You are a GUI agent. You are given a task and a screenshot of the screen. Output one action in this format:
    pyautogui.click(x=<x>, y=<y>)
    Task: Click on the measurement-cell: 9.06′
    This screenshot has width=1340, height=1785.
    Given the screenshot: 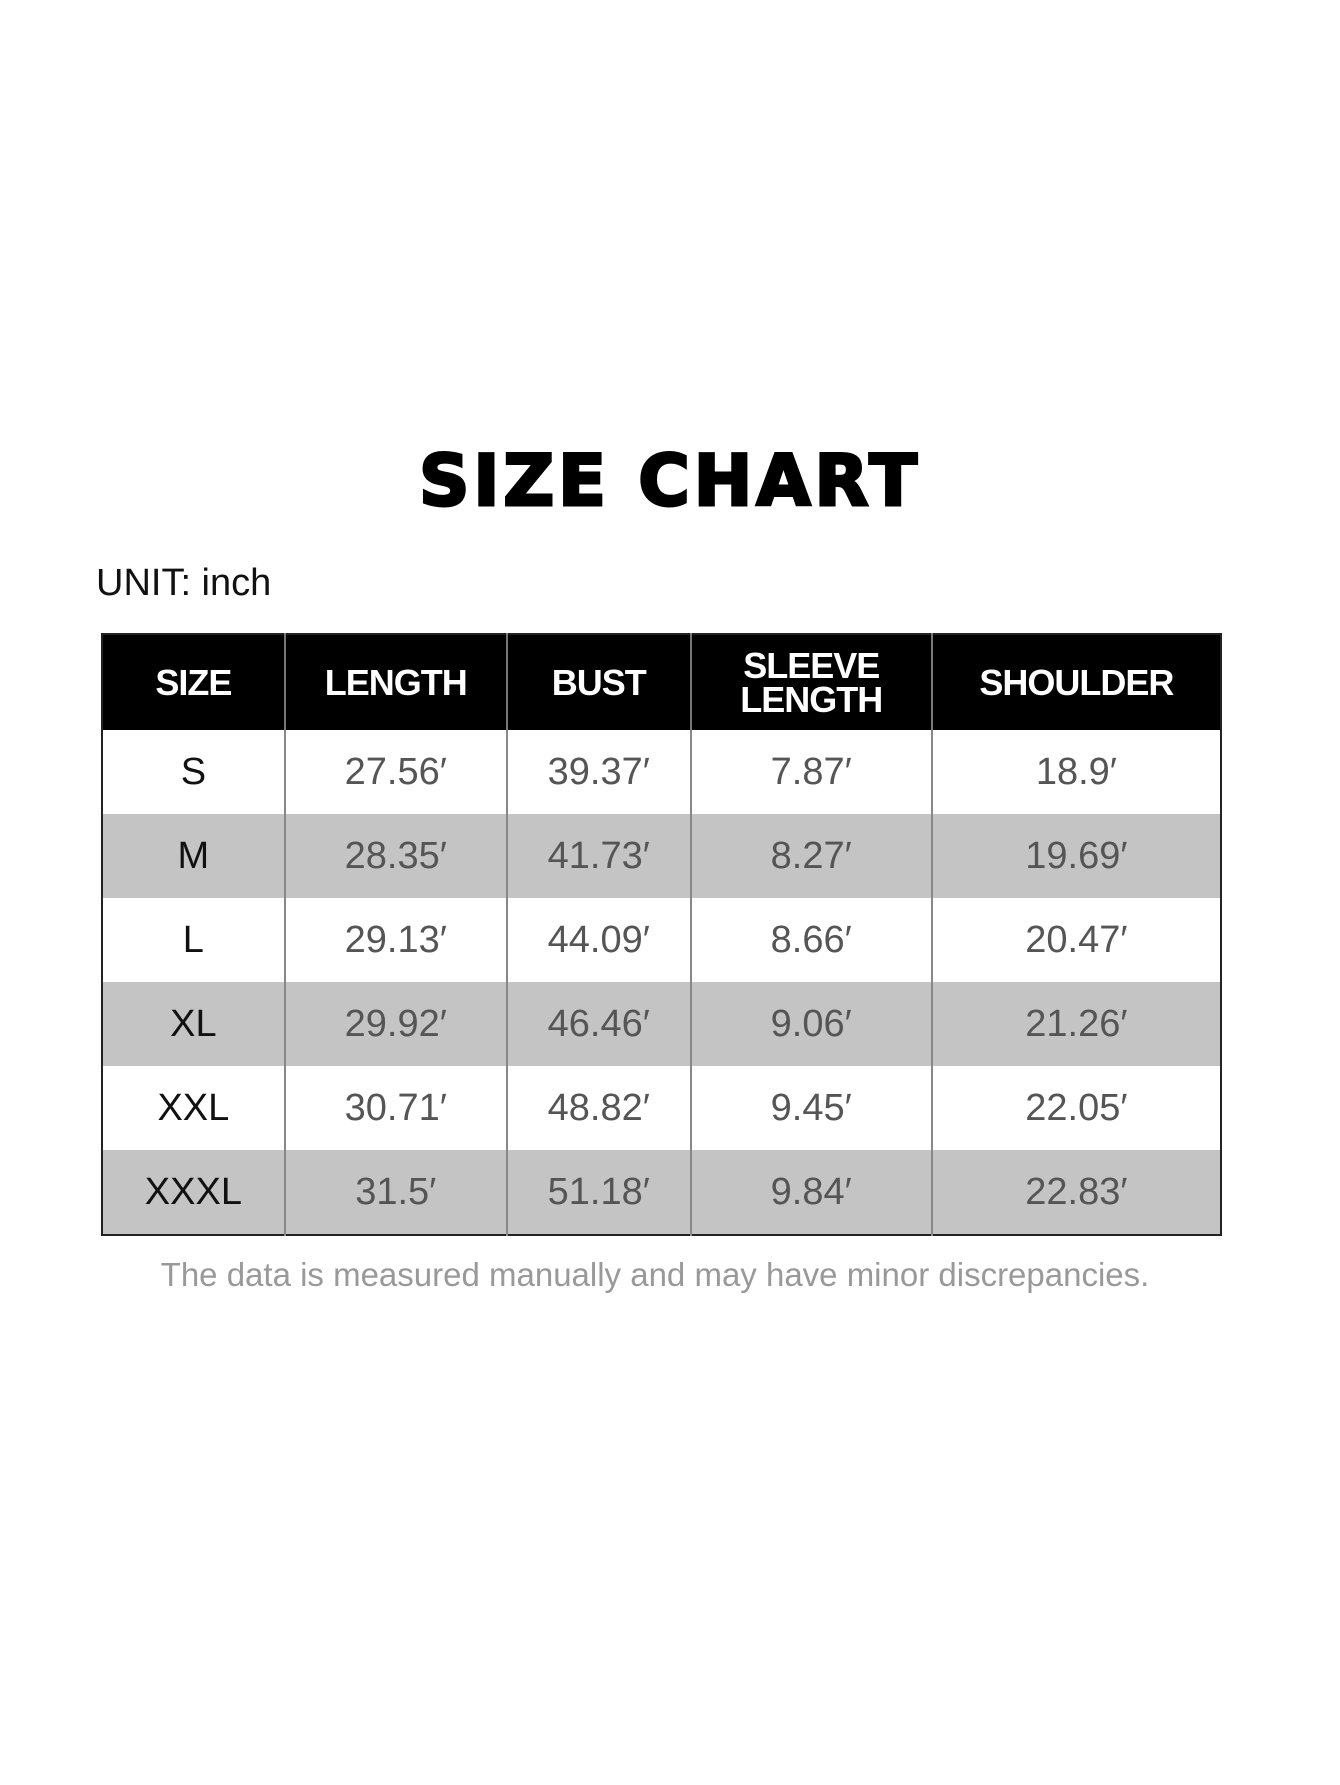 What is the action you would take?
    pyautogui.click(x=810, y=1024)
    